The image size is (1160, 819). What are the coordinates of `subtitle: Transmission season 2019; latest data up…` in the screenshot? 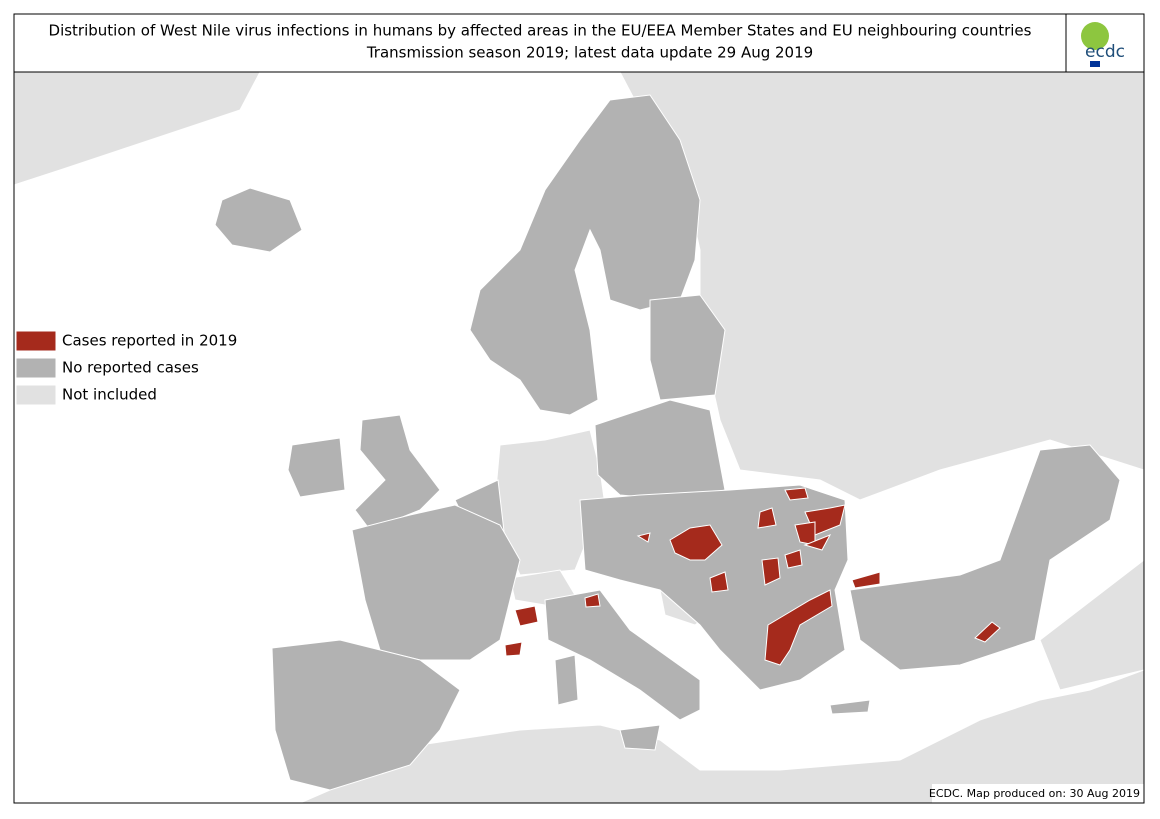 It's located at (589, 53).